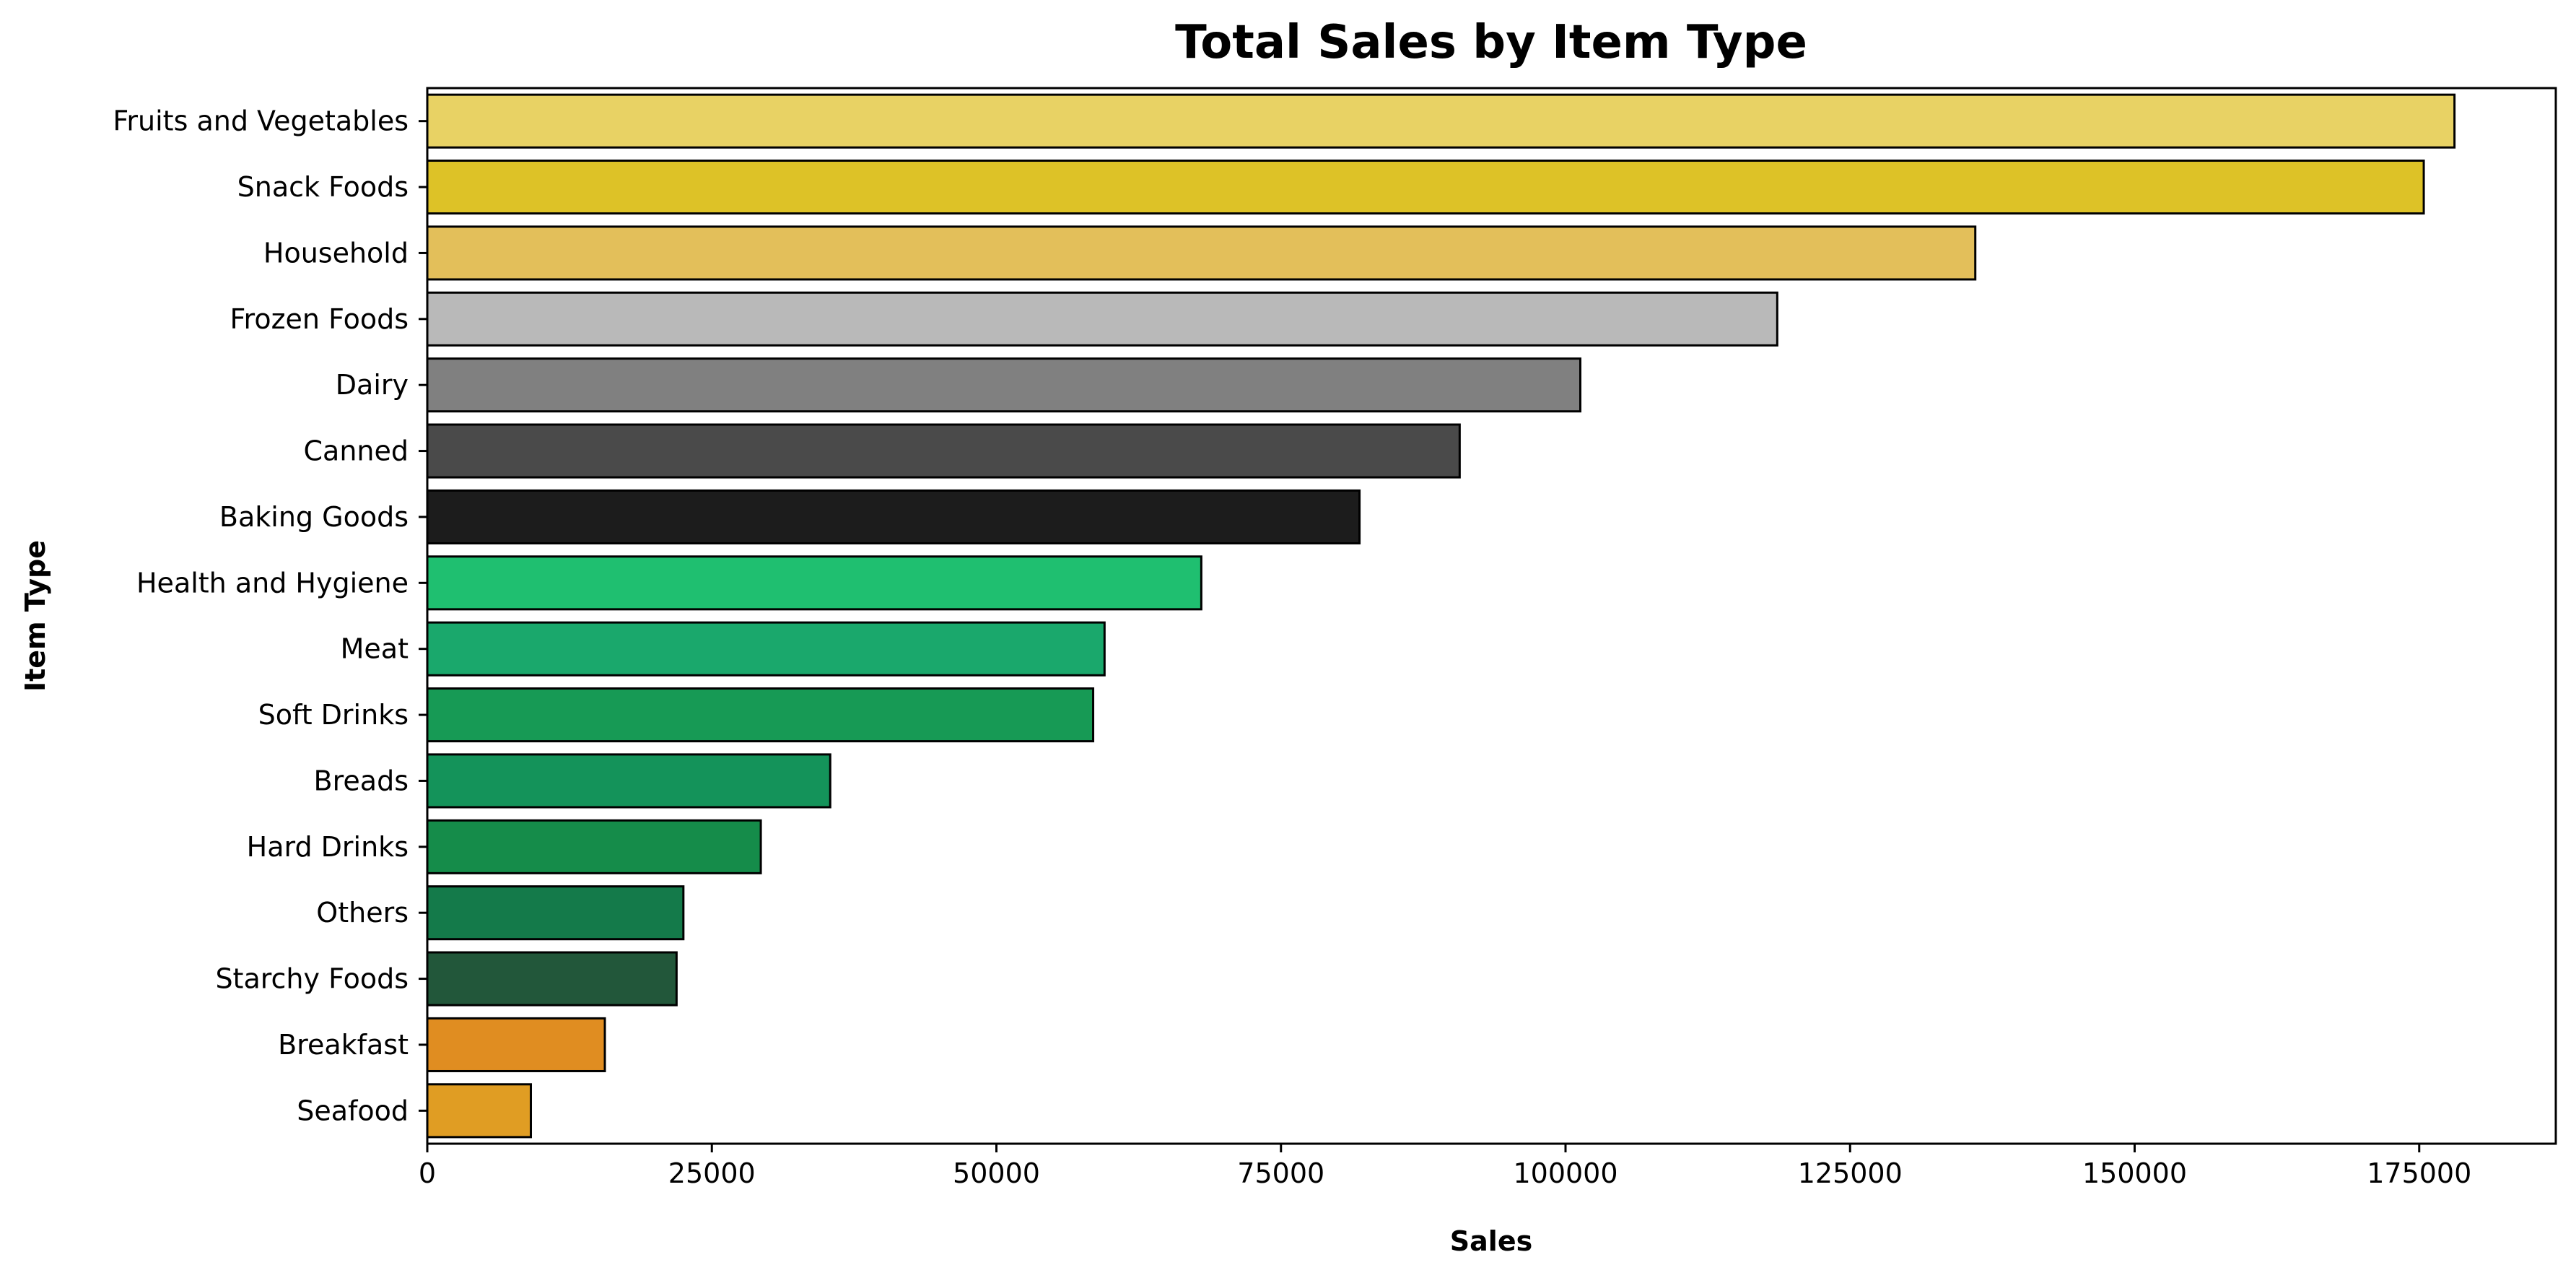 The height and width of the screenshot is (1278, 2576). I want to click on y-tick-label: Fruits and Vegetables, so click(261, 121).